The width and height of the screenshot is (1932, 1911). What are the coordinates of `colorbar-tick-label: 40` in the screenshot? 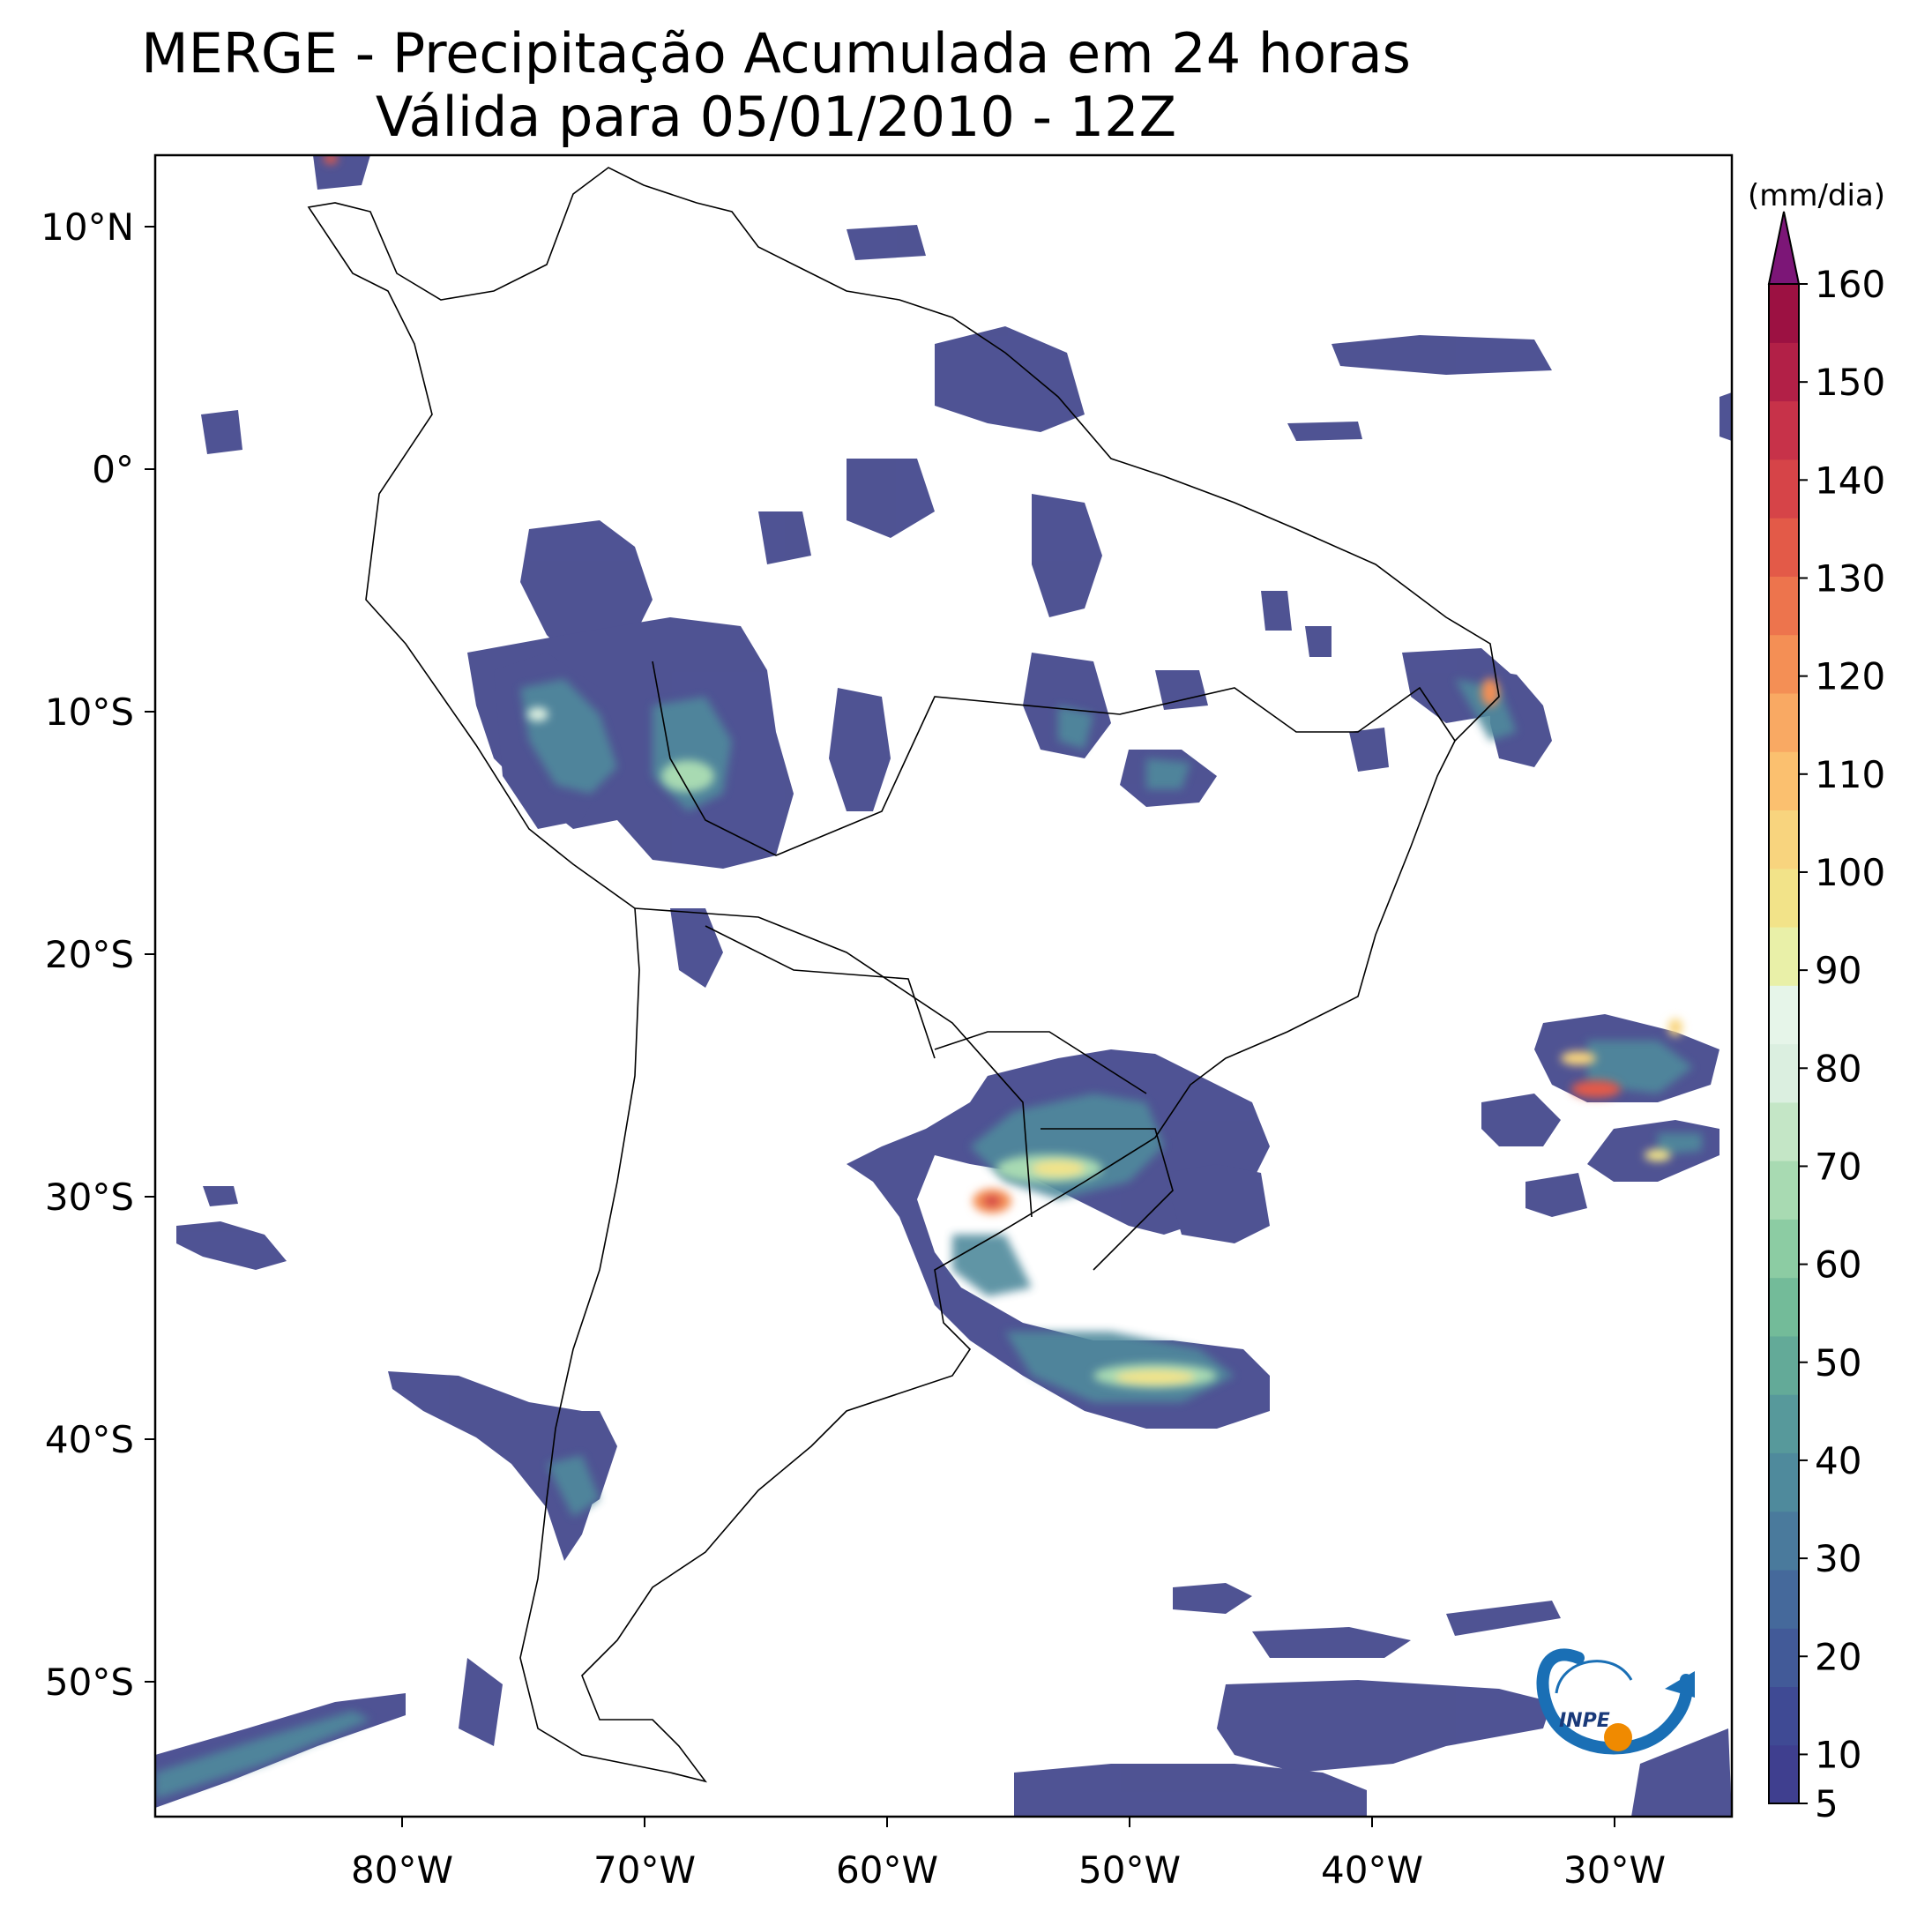 It's located at (1838, 1461).